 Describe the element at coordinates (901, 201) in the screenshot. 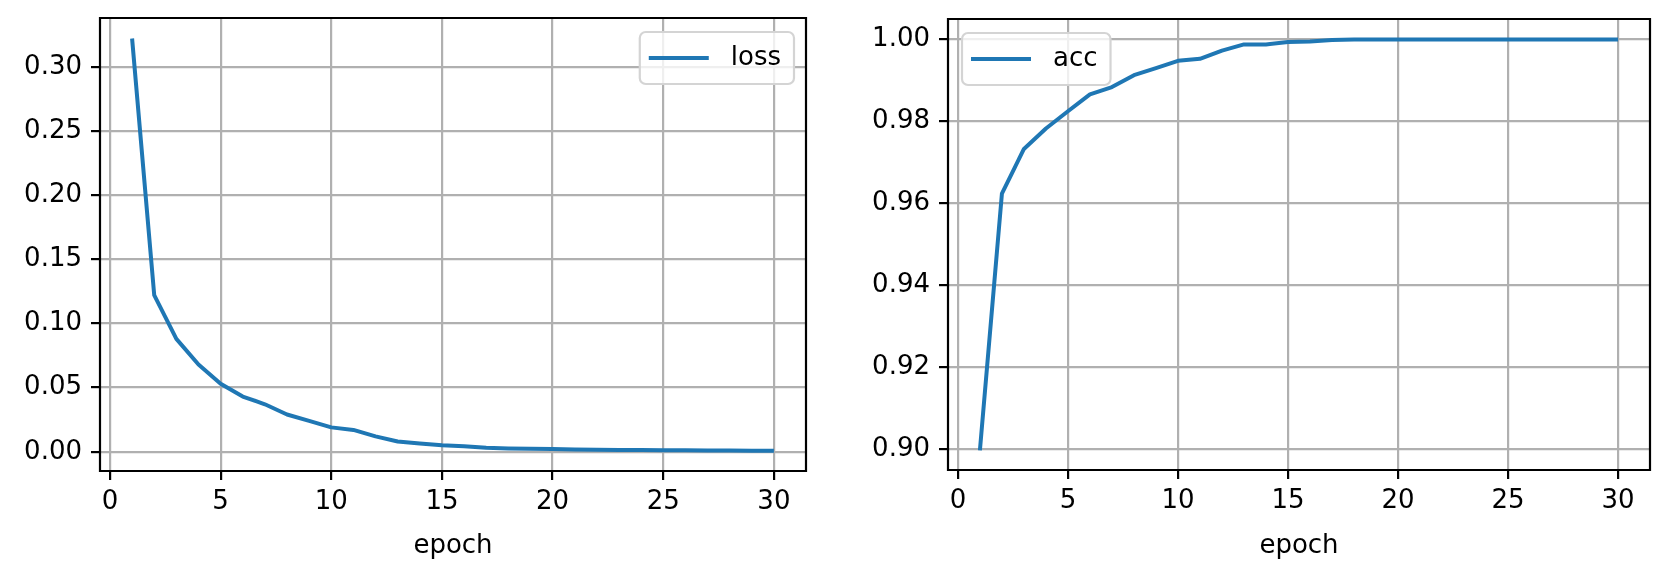

I see `y-tick-label: 0.96` at that location.